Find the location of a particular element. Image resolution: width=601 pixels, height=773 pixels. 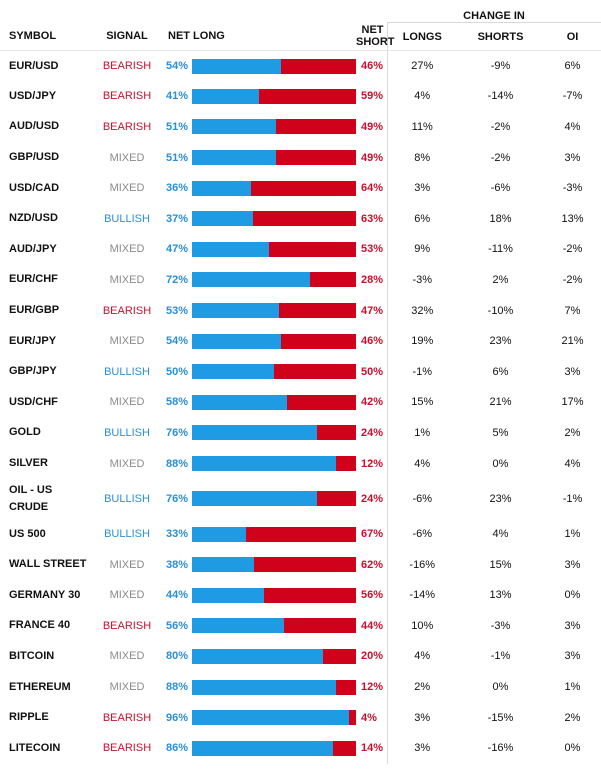

table-row: GERMANY 30 MIXED 44% 56% -14% 13% 0% is located at coordinates (300, 595).